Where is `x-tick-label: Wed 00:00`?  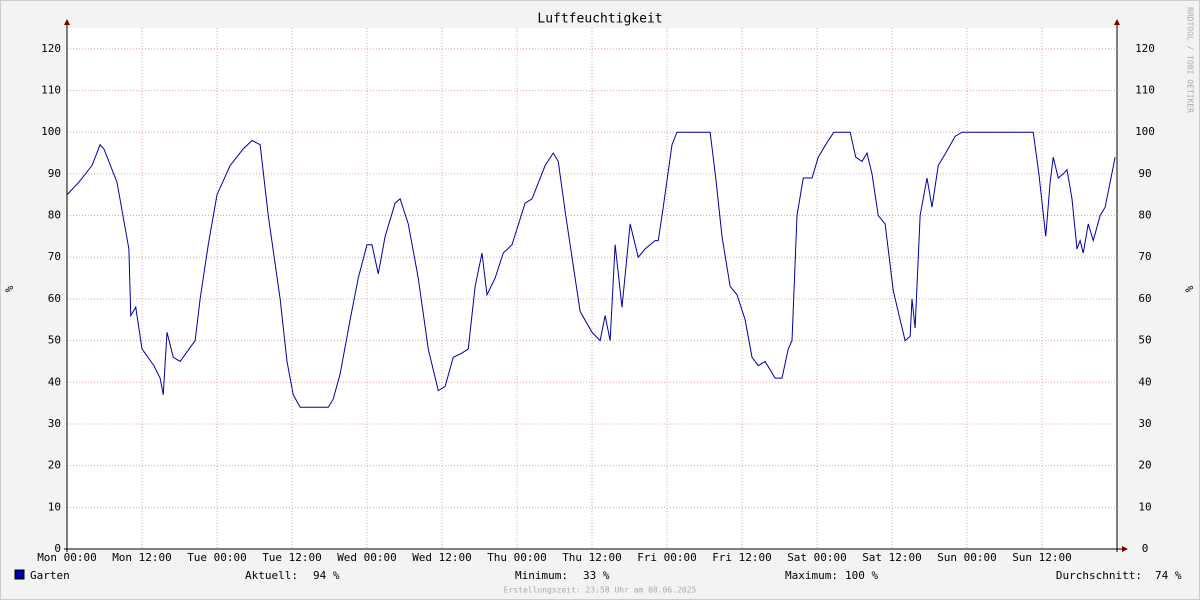 x-tick-label: Wed 00:00 is located at coordinates (367, 557).